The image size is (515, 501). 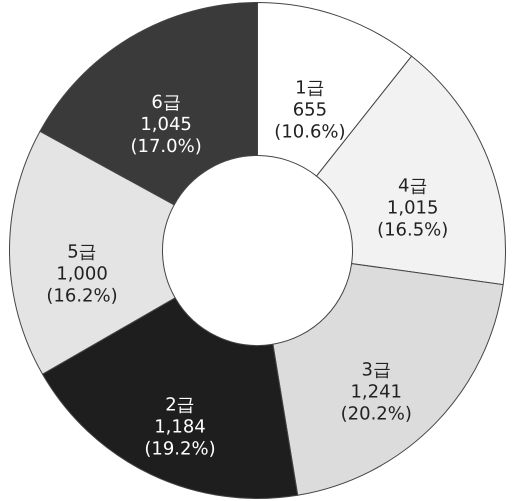 What do you see at coordinates (376, 402) in the screenshot?
I see `data-label: 1,241 (20.2%)` at bounding box center [376, 402].